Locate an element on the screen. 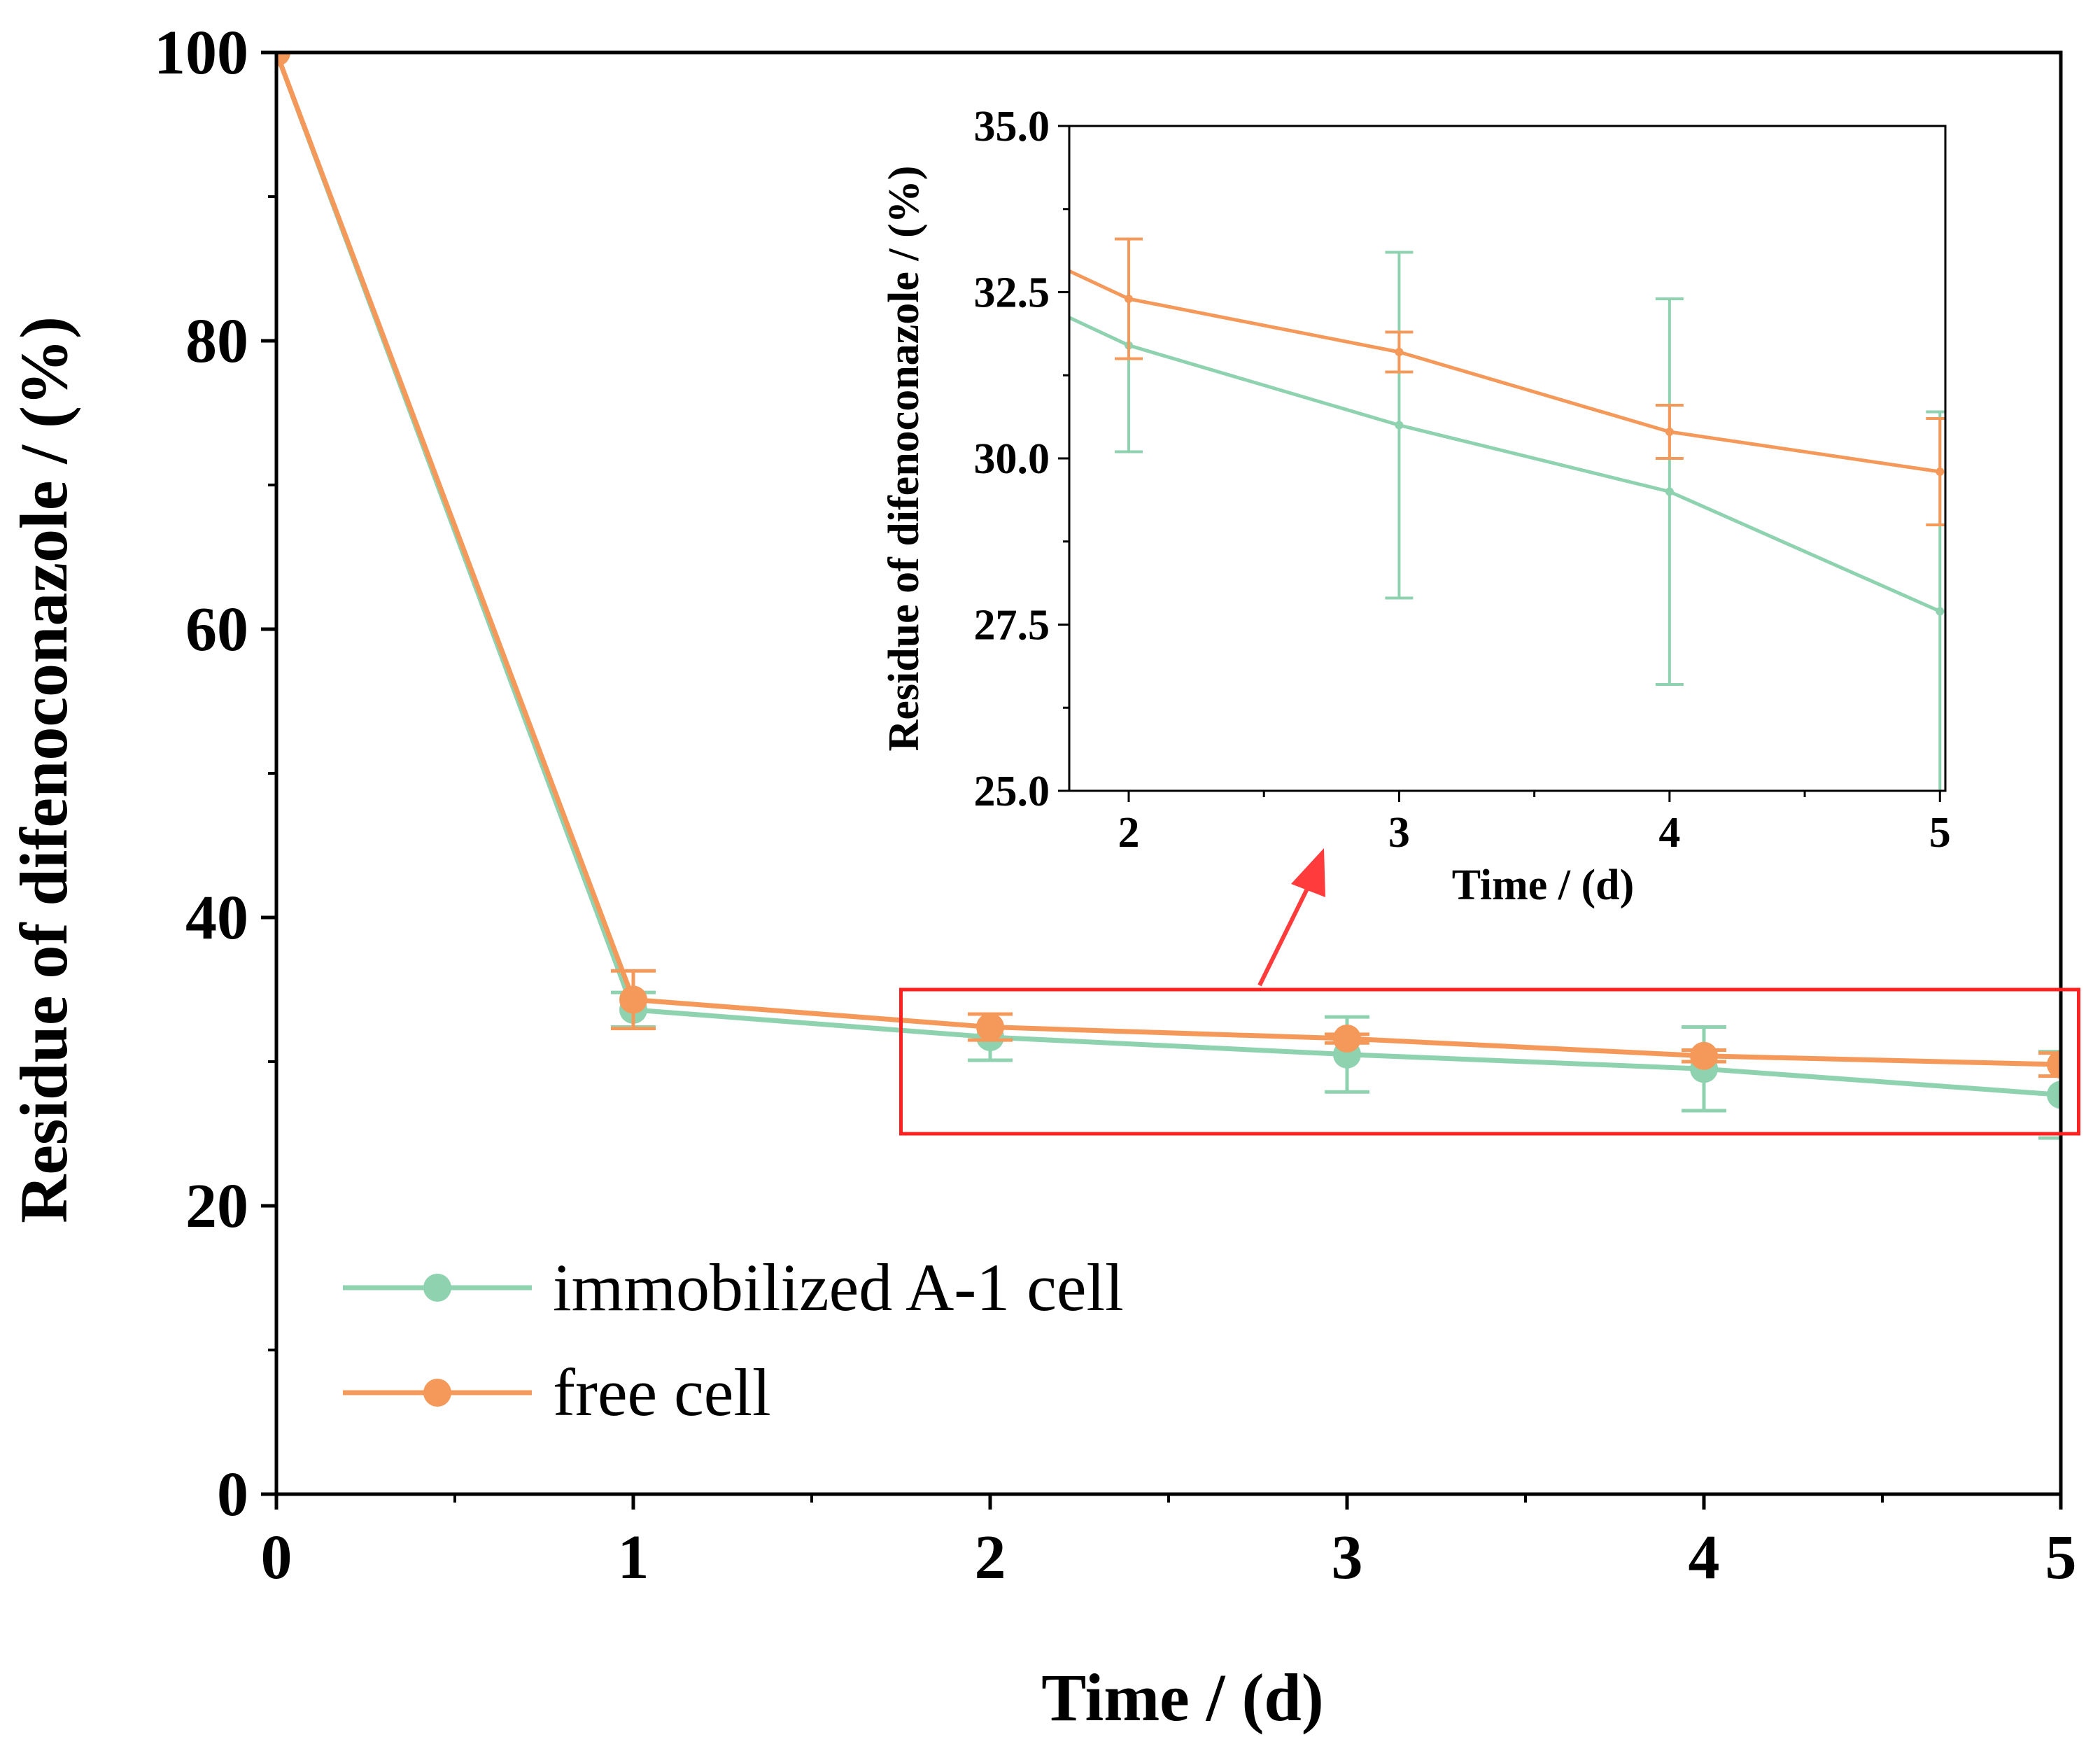 This screenshot has width=2100, height=1744. main-y-tick-label: 80 is located at coordinates (216, 341).